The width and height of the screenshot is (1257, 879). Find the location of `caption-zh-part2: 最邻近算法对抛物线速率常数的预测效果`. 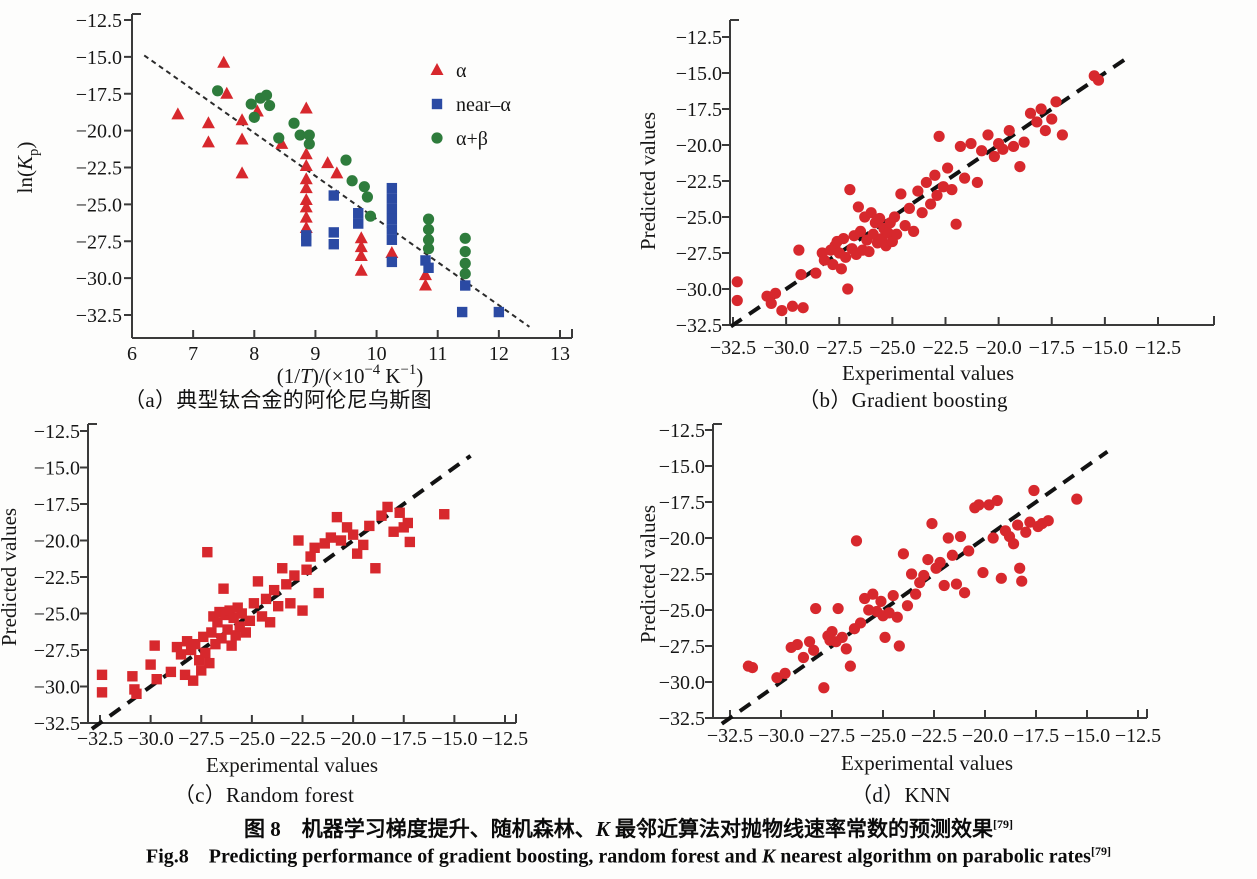

caption-zh-part2: 最邻近算法对抛物线速率常数的预测效果 is located at coordinates (801, 829).